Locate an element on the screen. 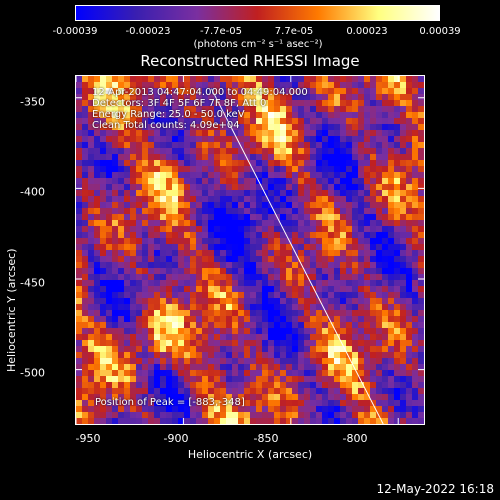 Image resolution: width=500 pixels, height=500 pixels. peak-label: Position of Peak = [-883,-348] is located at coordinates (170, 402).